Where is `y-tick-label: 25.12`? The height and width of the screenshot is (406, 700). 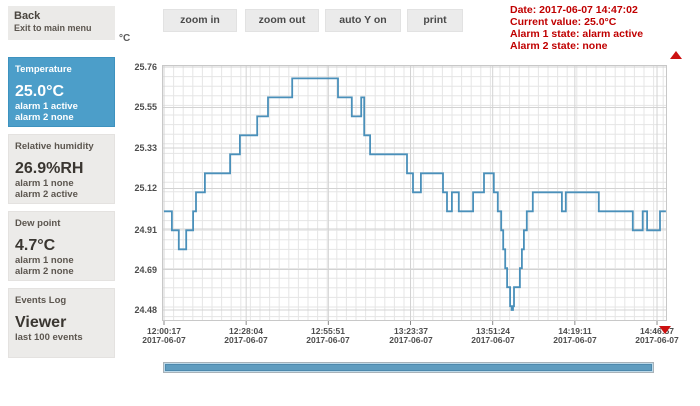
y-tick-label: 25.12 is located at coordinates (145, 188).